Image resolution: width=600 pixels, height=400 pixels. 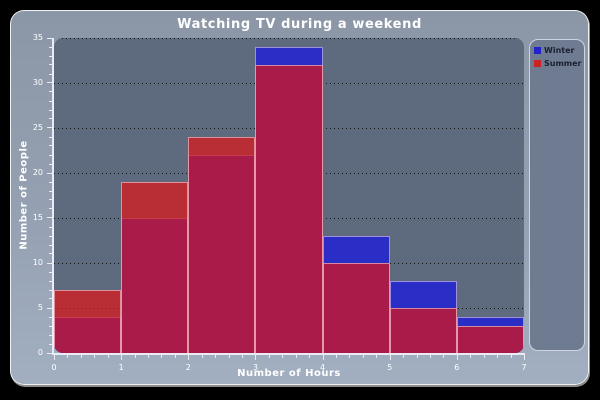 What do you see at coordinates (559, 50) in the screenshot?
I see `legend-label-winter: Winter` at bounding box center [559, 50].